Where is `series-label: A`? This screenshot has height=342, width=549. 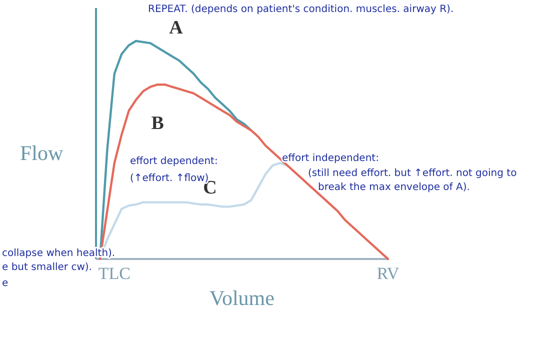
series-label: A is located at coordinates (176, 27).